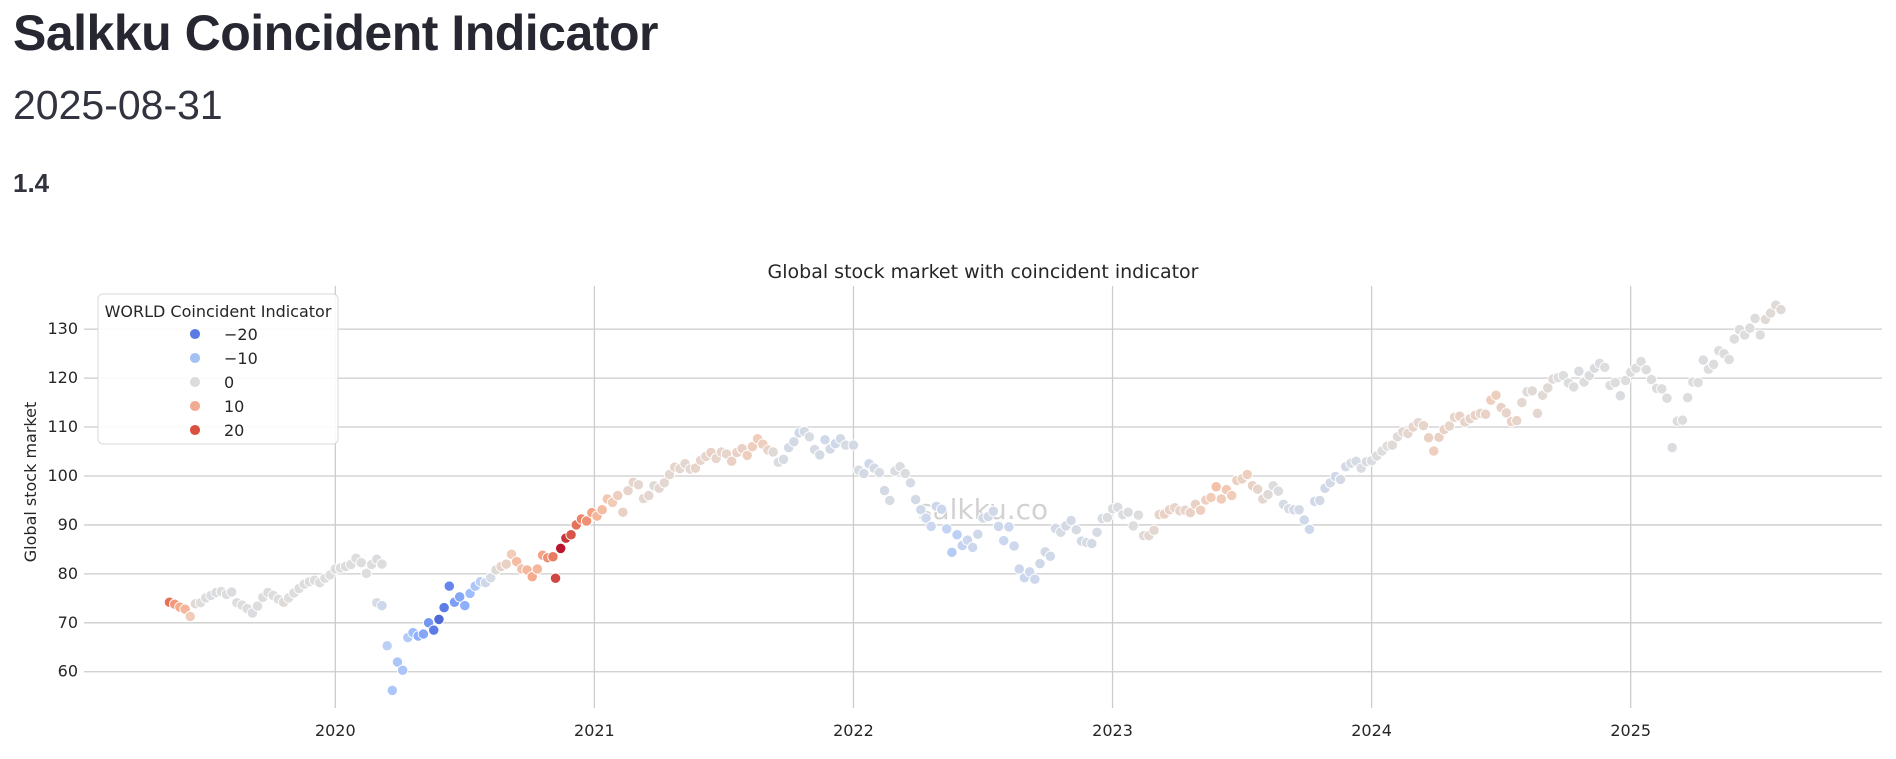 This screenshot has height=759, width=1896. Describe the element at coordinates (234, 430) in the screenshot. I see `legend-label: 20` at that location.